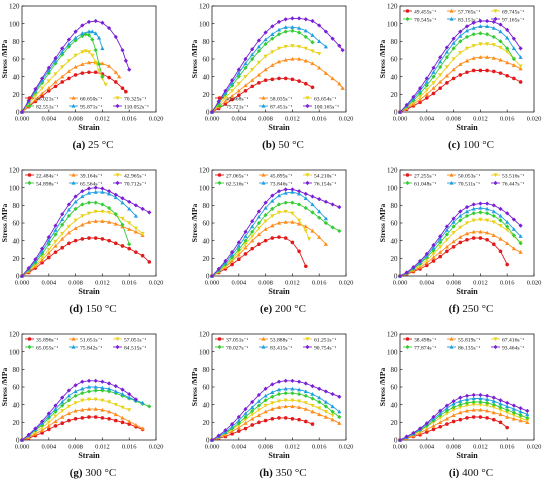  I want to click on legend-entry: 97.165s⁻¹, so click(513, 20).